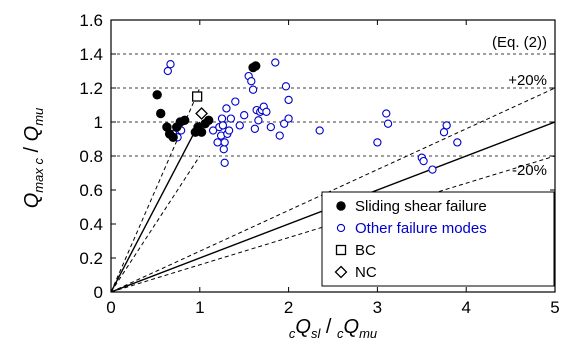  What do you see at coordinates (32, 201) in the screenshot?
I see `y-label-main: Q` at bounding box center [32, 201].